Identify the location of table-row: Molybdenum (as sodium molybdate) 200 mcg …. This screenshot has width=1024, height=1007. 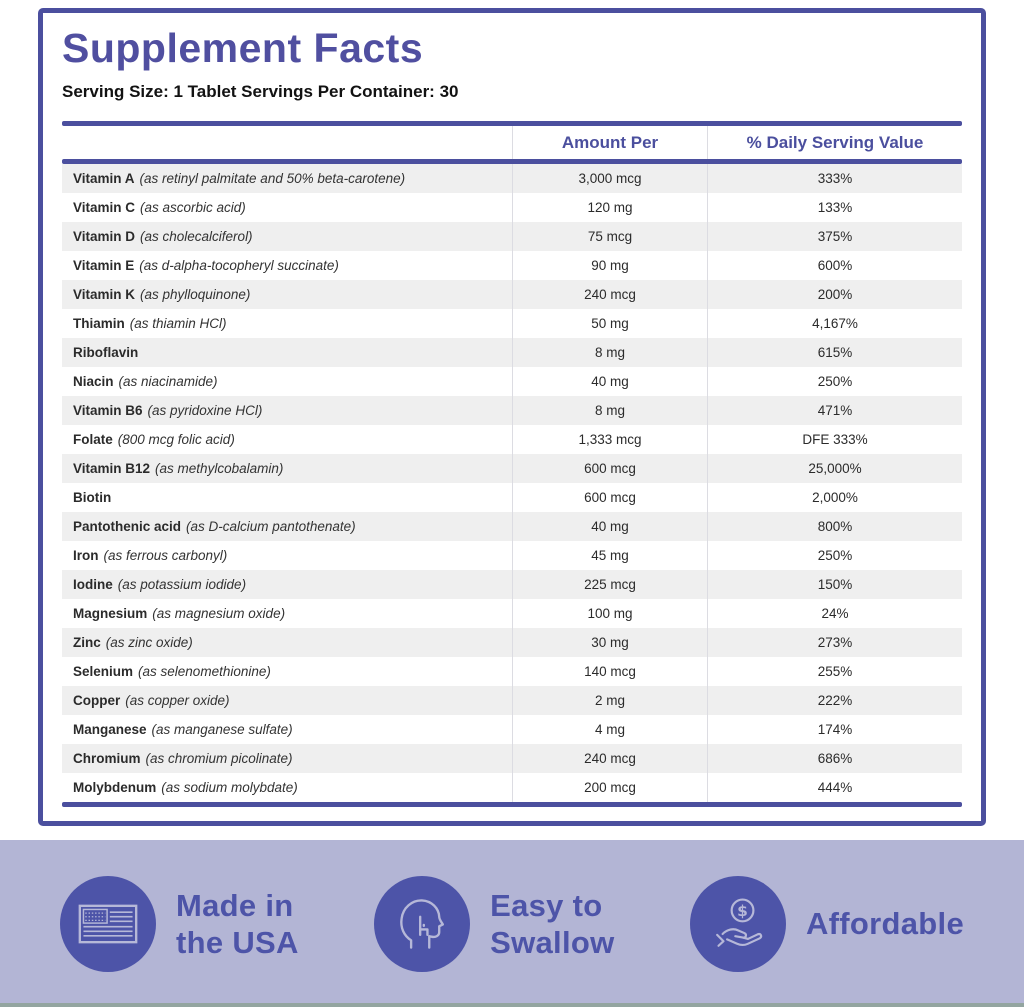
(512, 787).